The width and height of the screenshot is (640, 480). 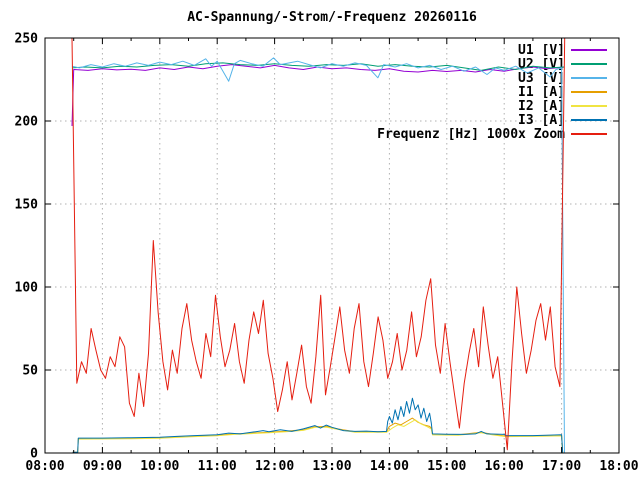 I want to click on y-tick-label: 0, so click(x=34, y=454).